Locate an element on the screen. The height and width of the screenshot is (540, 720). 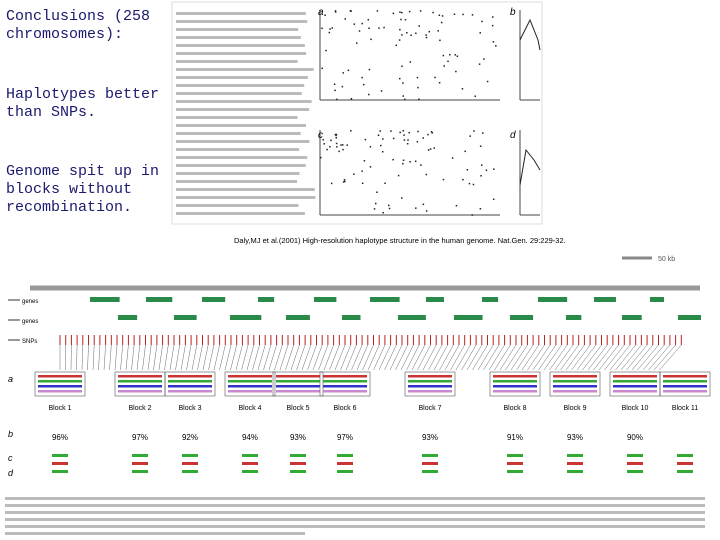
panel-label: a is located at coordinates (321, 12).